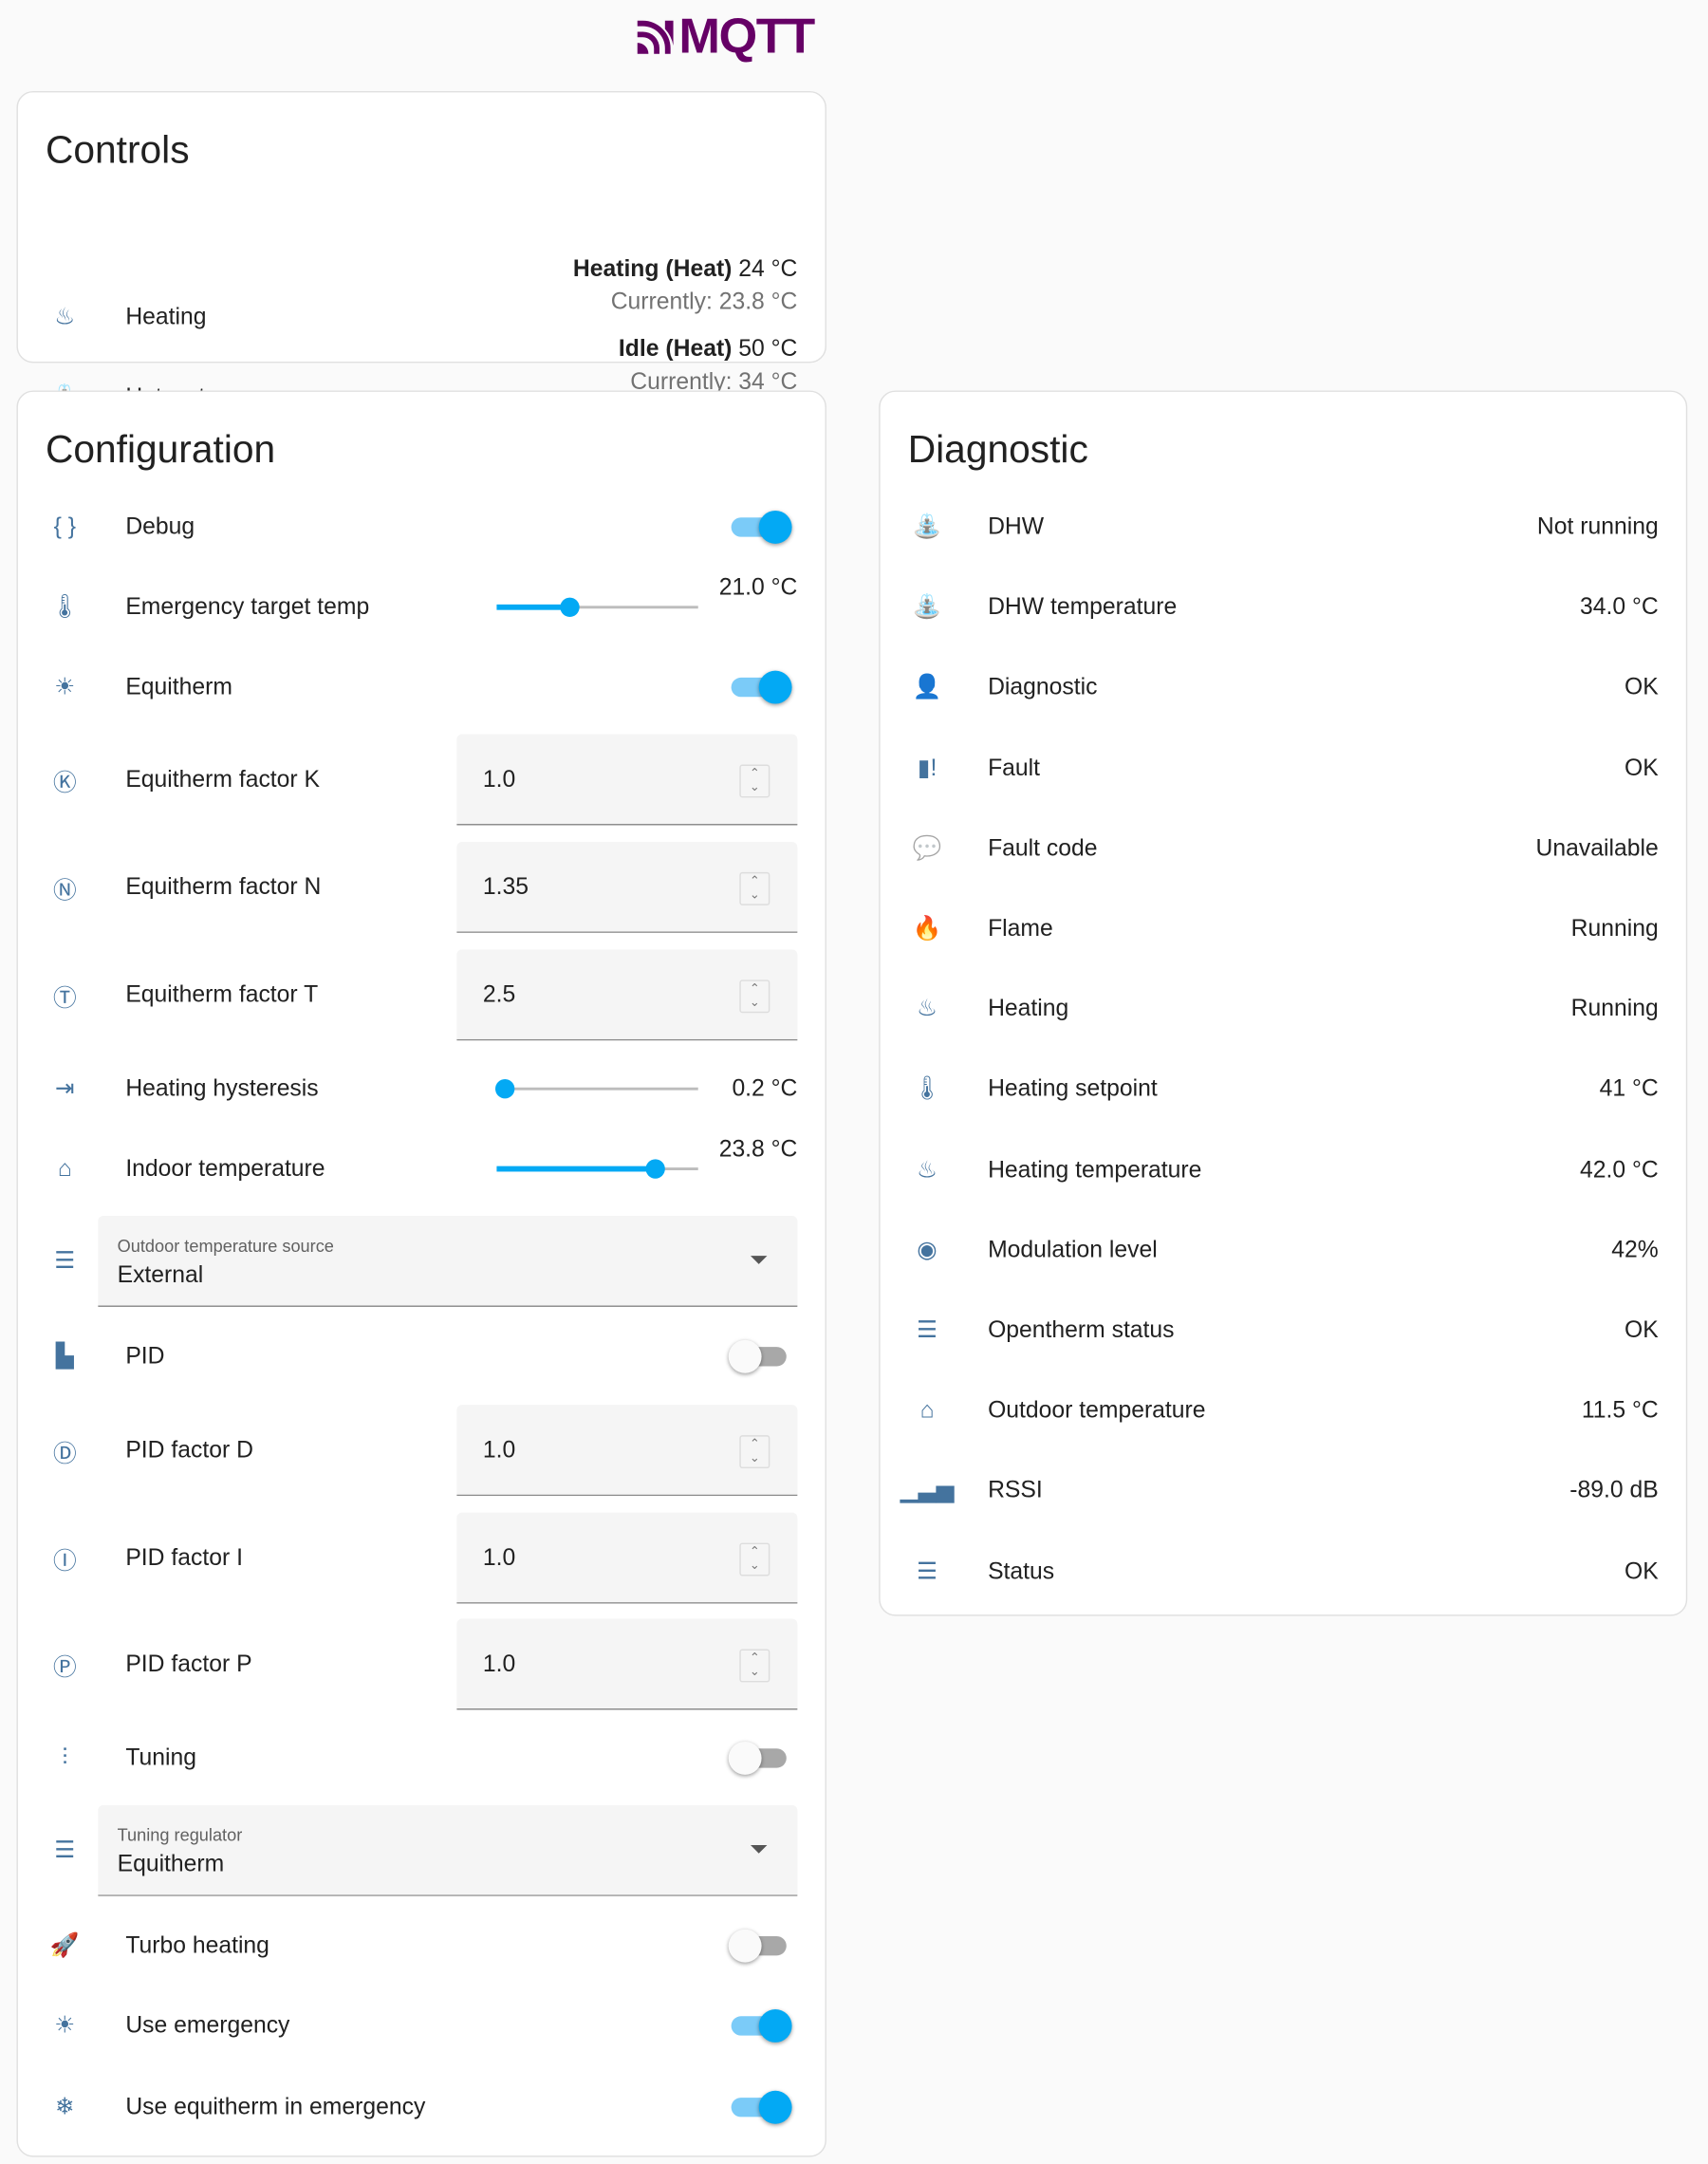 This screenshot has width=1708, height=2164. Describe the element at coordinates (627, 780) in the screenshot. I see `equitherm-factor-k-input: 1.0 ⌃ ⌄` at that location.